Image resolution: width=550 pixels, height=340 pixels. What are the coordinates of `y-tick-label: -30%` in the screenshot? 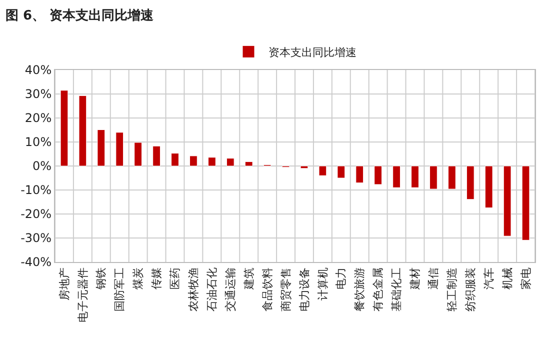 It's located at (36, 238).